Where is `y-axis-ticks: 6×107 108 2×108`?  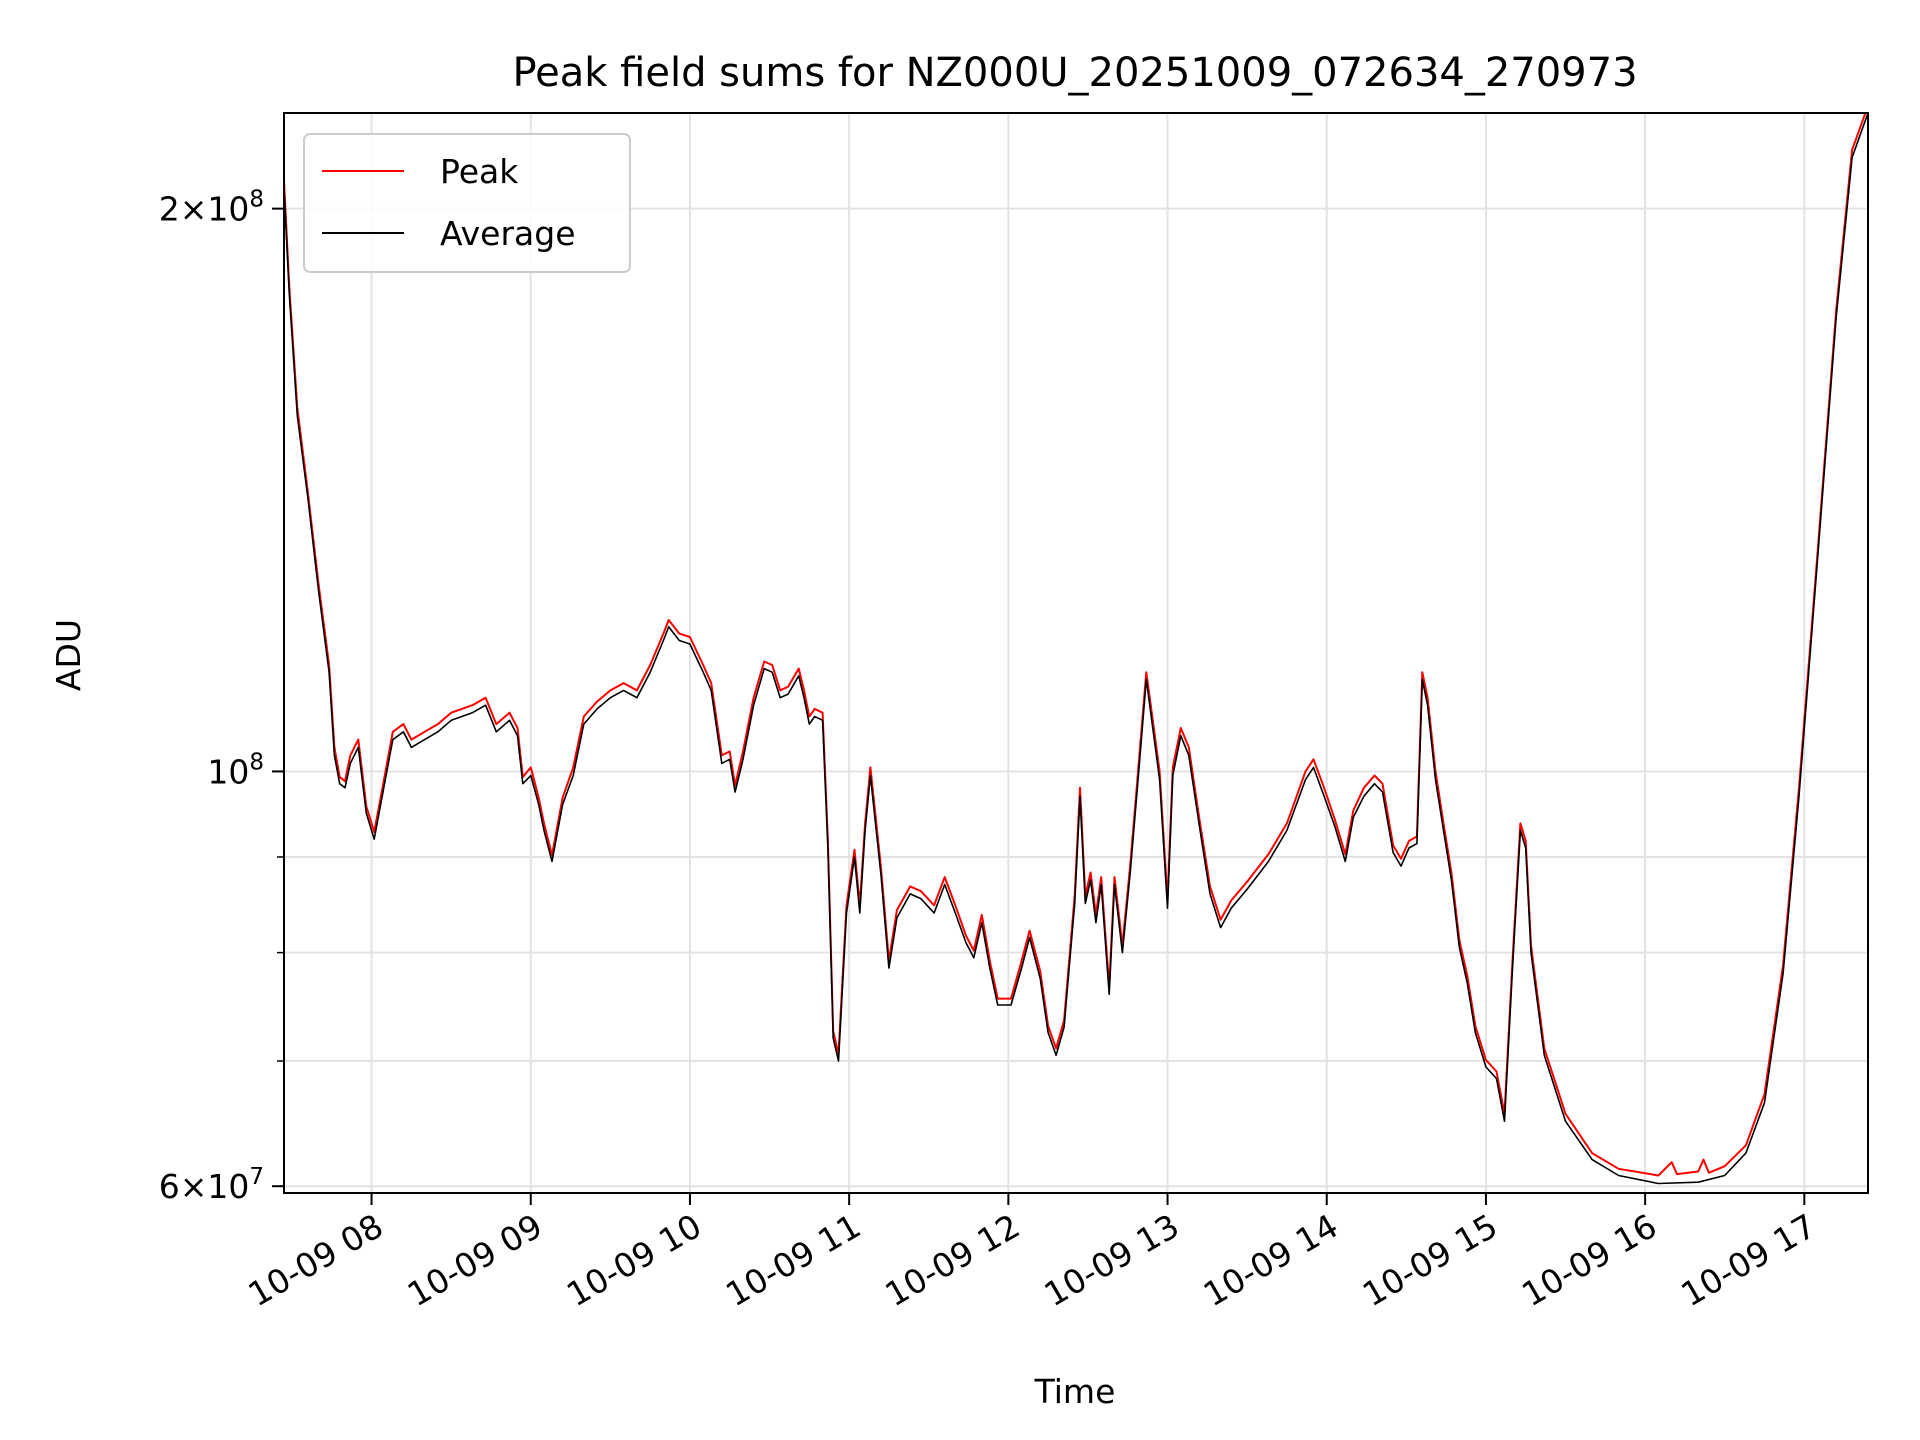 y-axis-ticks: 6×107 108 2×108 is located at coordinates (221, 696).